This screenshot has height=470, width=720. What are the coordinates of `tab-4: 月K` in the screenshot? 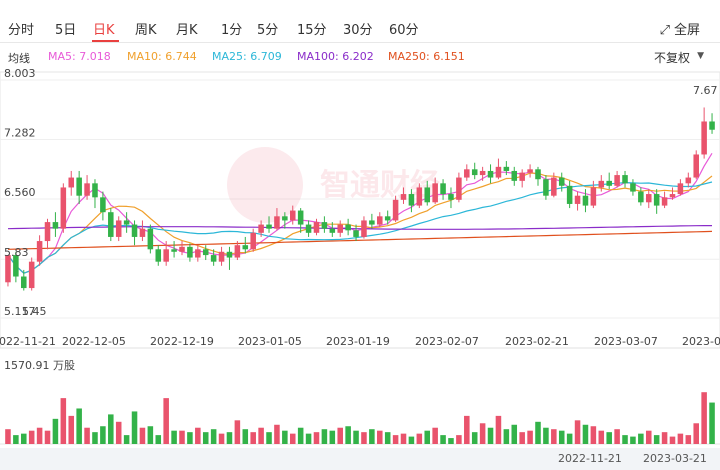 It's located at (187, 30).